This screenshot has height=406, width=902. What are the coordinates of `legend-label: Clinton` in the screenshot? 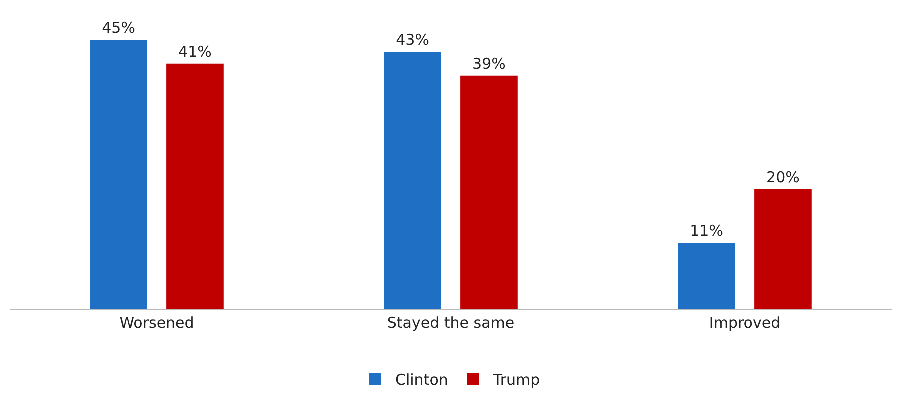 It's located at (422, 379).